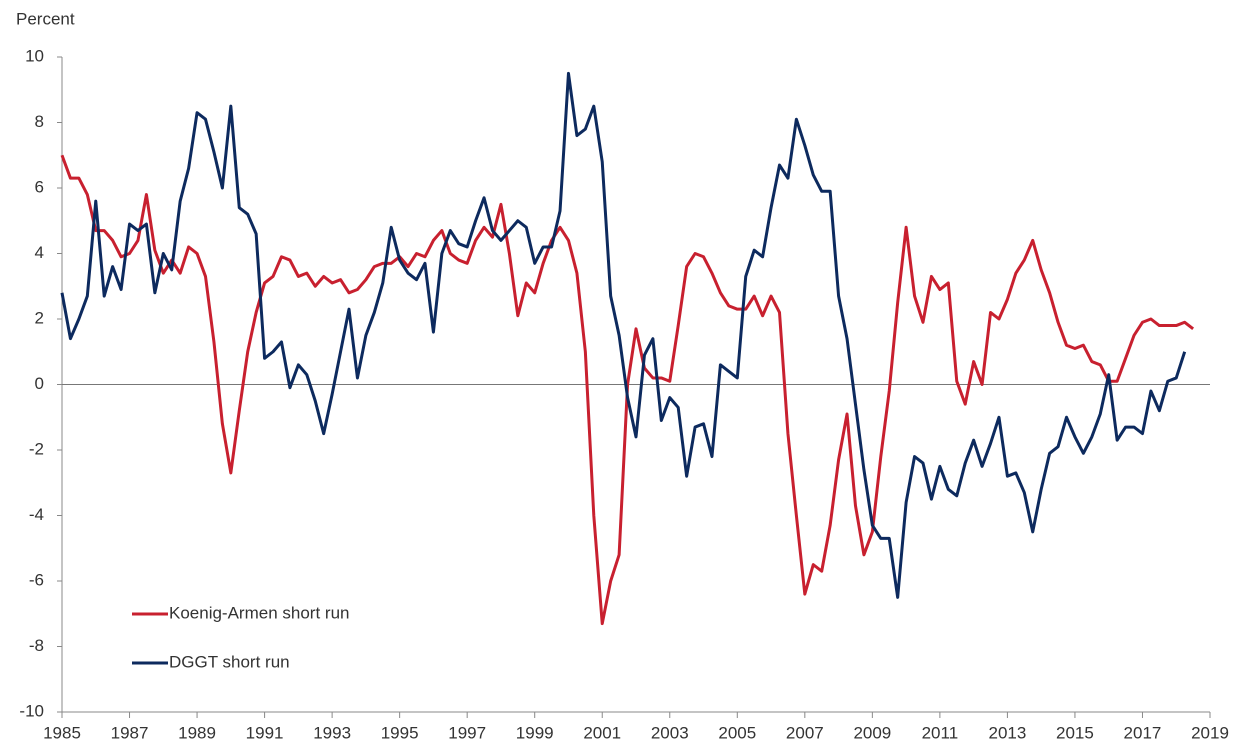  What do you see at coordinates (1210, 732) in the screenshot?
I see `x-tick-label: 2019` at bounding box center [1210, 732].